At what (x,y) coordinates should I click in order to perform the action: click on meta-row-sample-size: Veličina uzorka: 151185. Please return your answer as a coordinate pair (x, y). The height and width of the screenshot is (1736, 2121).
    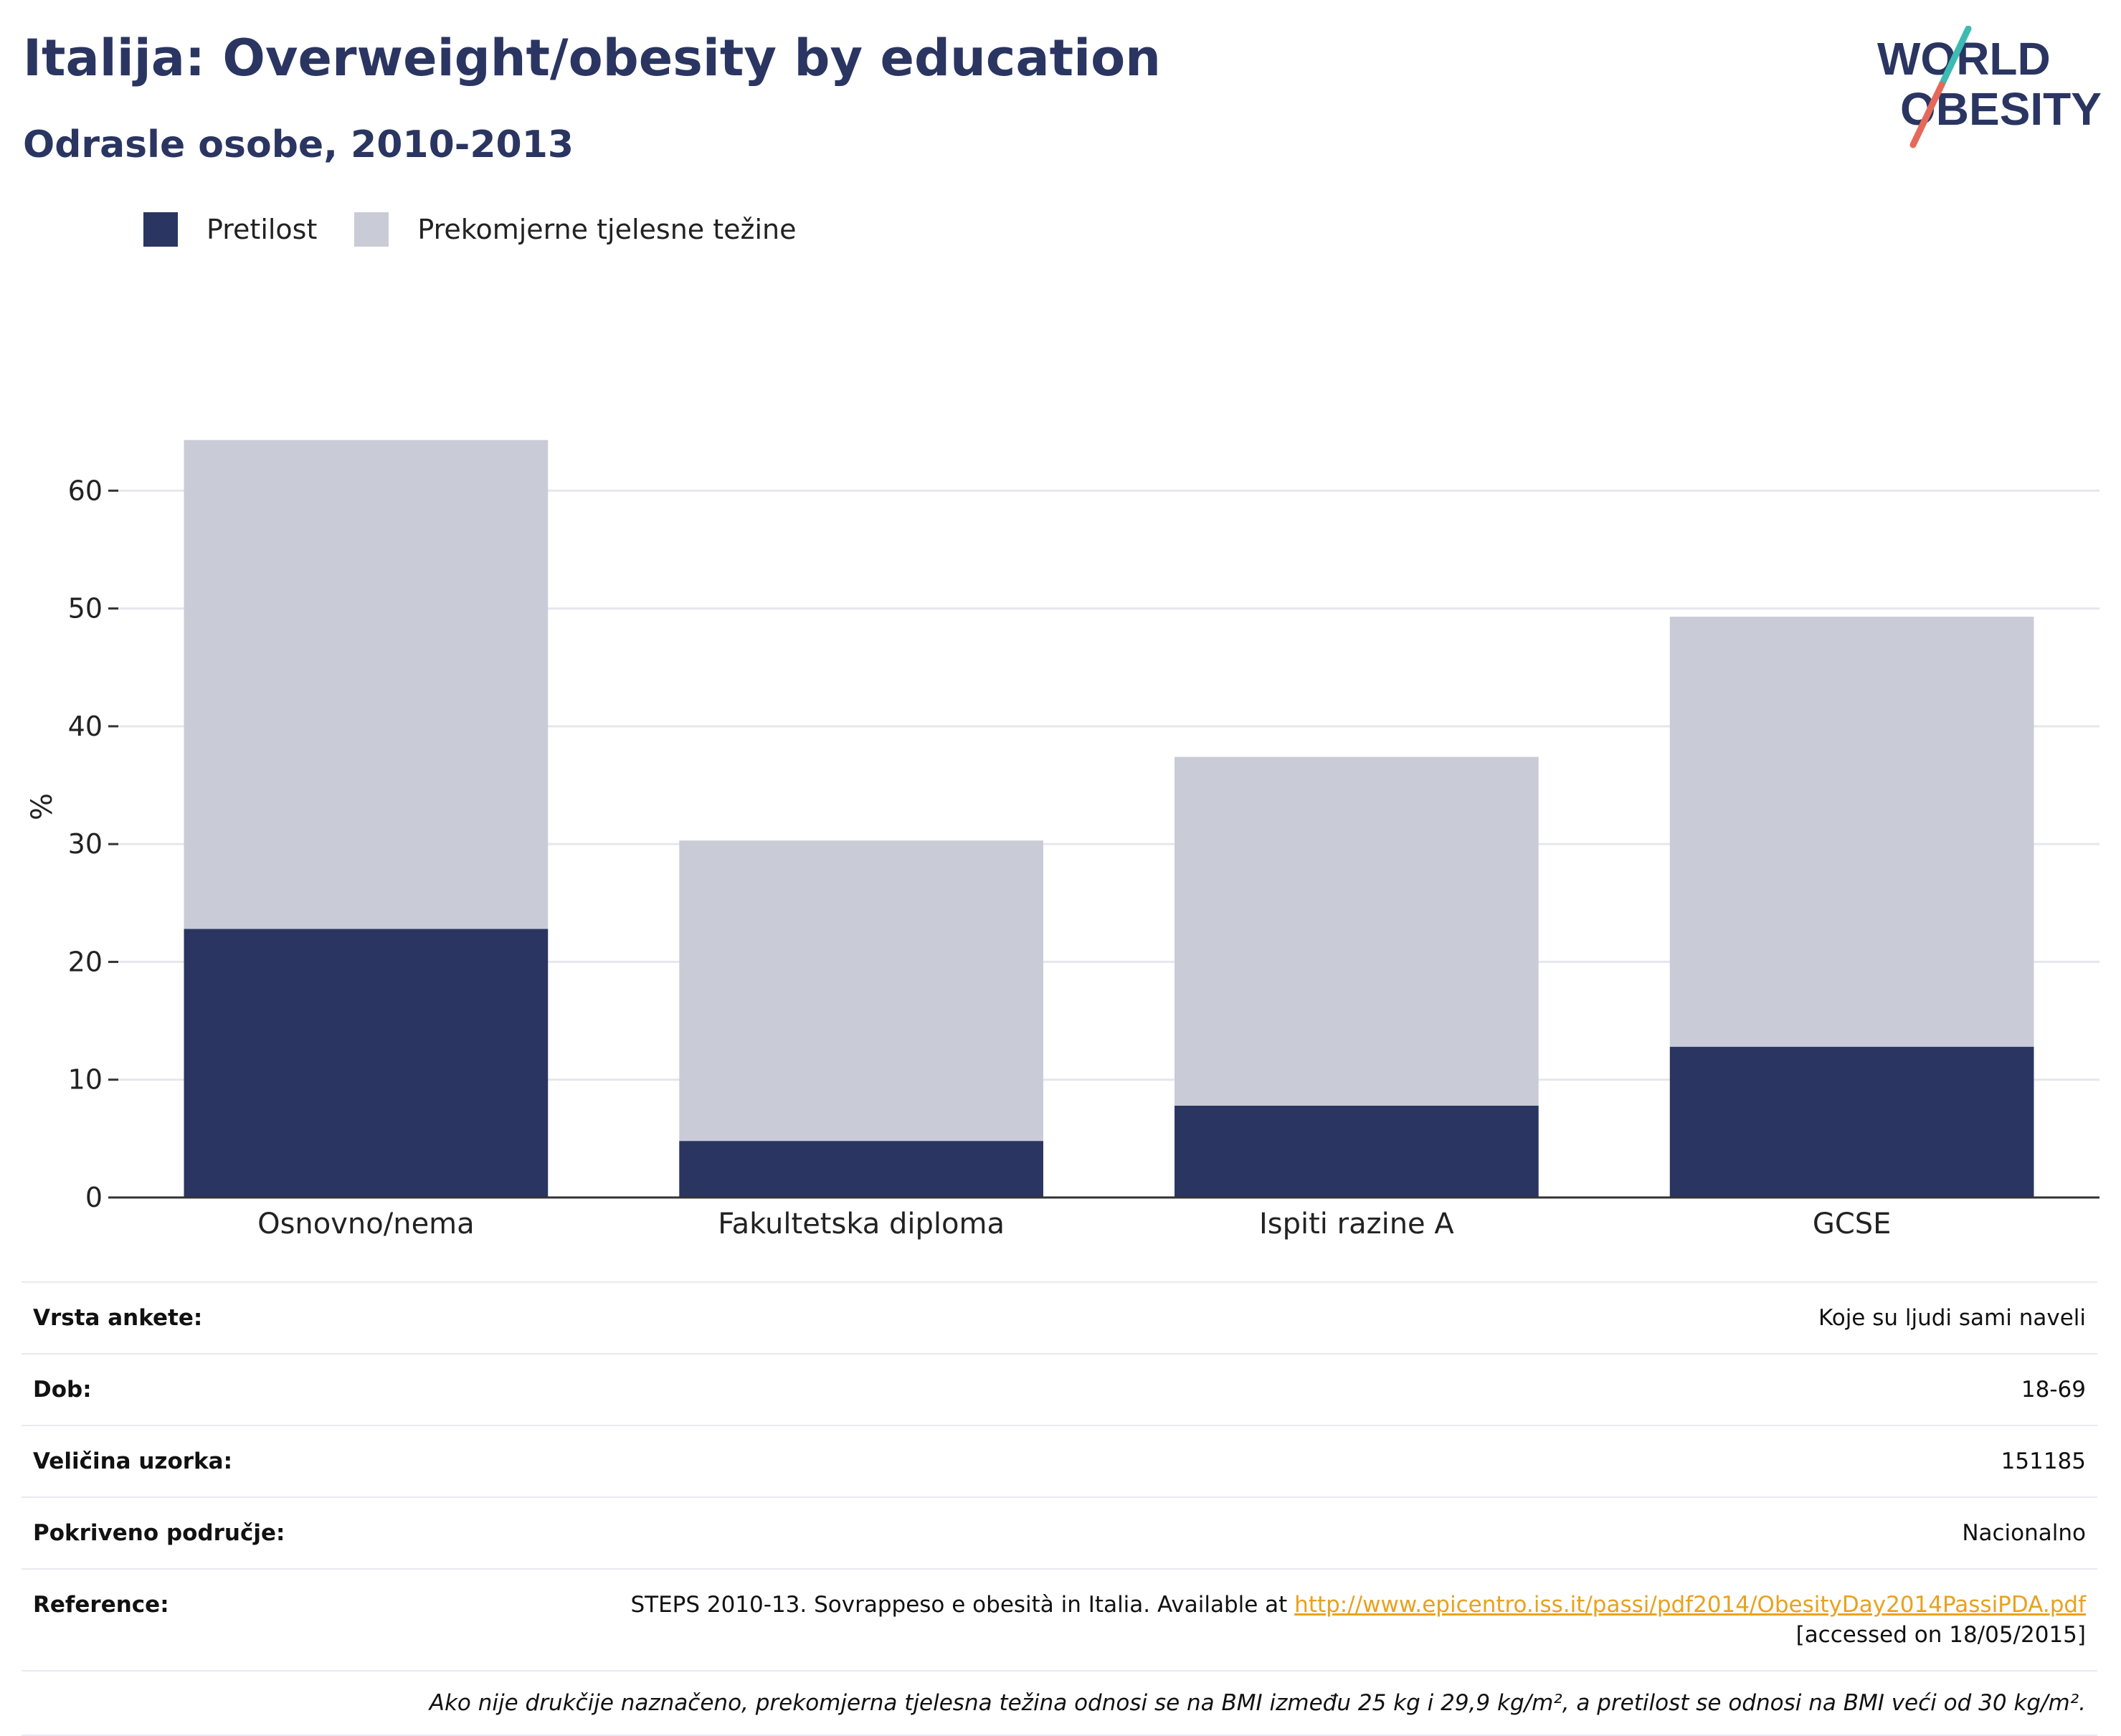
    Looking at the image, I should click on (1059, 1461).